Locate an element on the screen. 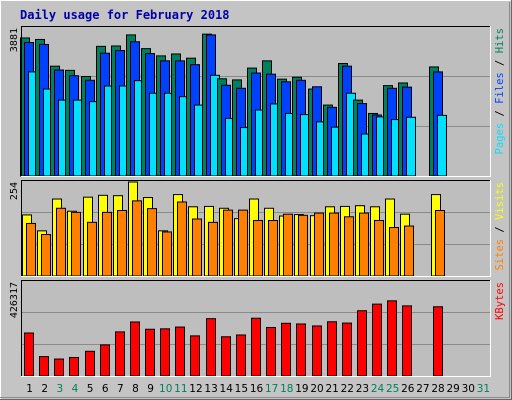  x-tick-label-day-20: 20 is located at coordinates (316, 389).